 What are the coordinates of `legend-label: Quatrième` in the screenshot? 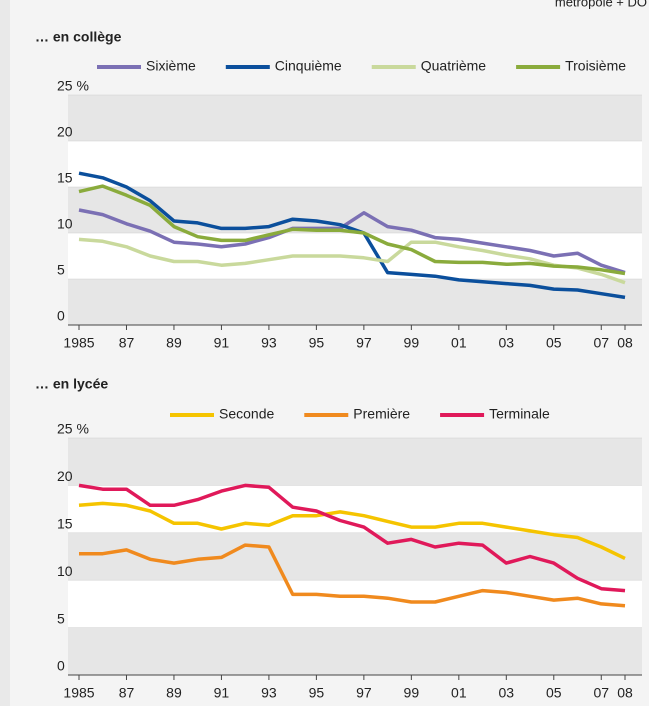 It's located at (454, 66).